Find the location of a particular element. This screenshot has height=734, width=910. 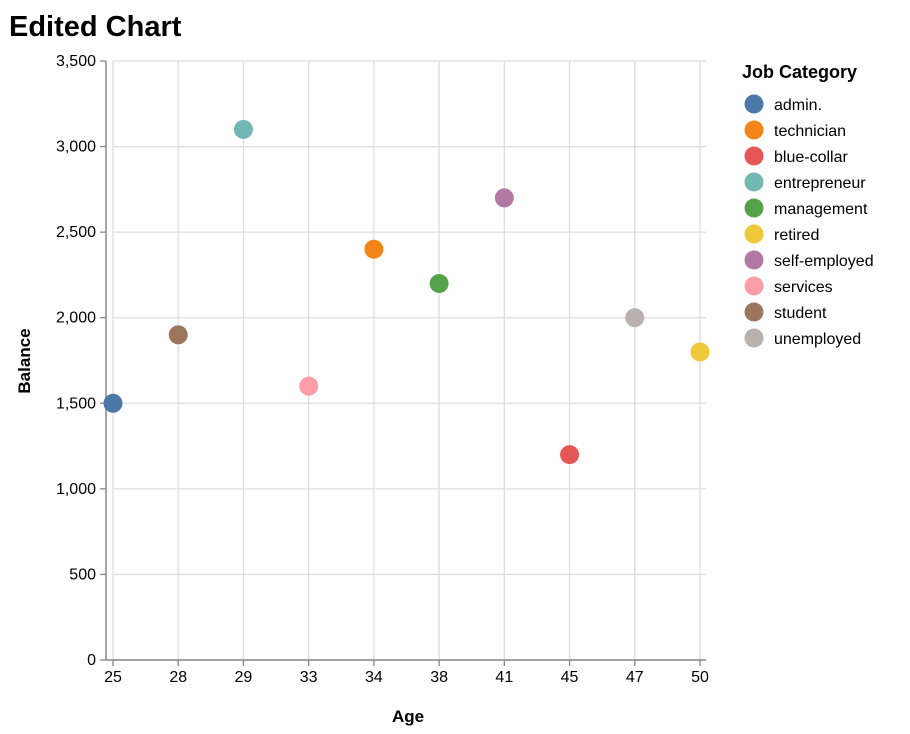

legend-label: student is located at coordinates (800, 313).